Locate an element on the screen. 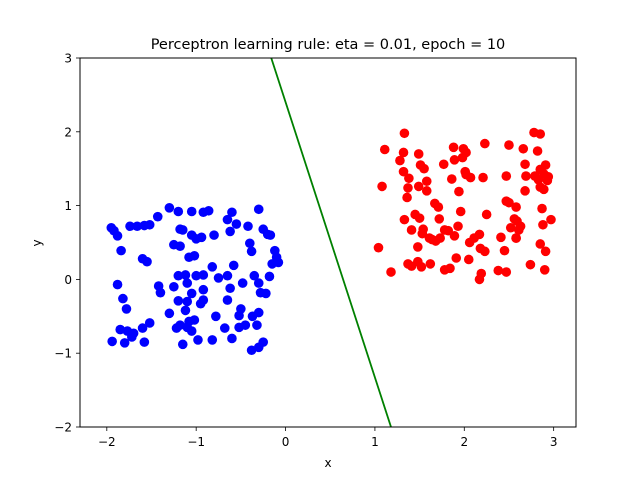  x-tick-label: 2 is located at coordinates (464, 442).